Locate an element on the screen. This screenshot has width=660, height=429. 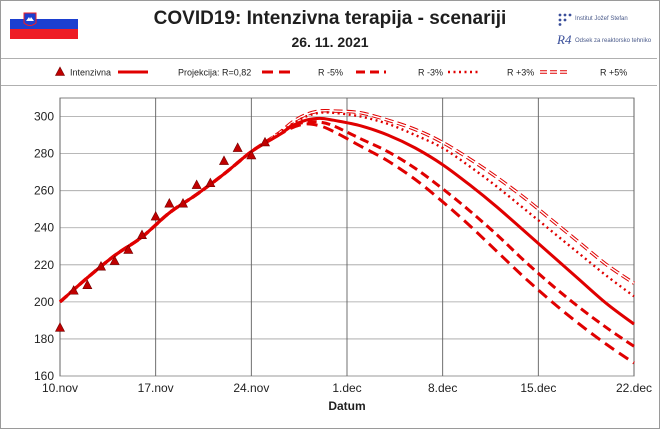
y-tick-label: 180 is located at coordinates (44, 339).